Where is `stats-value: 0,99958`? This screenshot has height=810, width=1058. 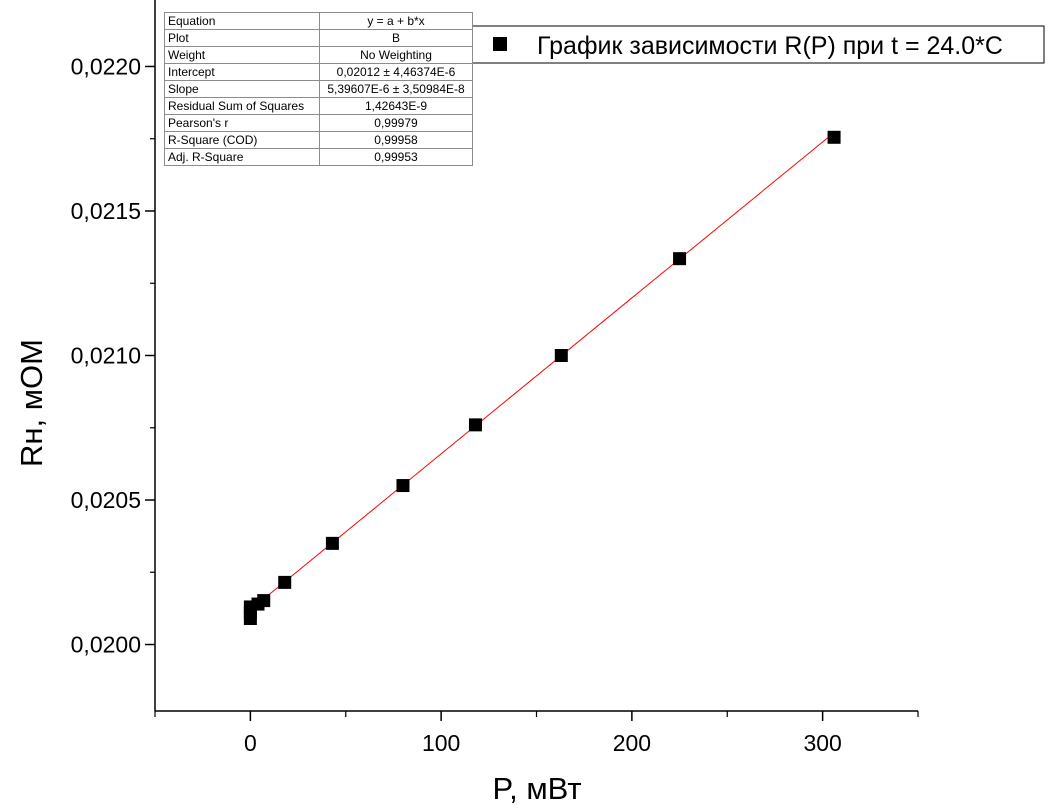 stats-value: 0,99958 is located at coordinates (396, 140).